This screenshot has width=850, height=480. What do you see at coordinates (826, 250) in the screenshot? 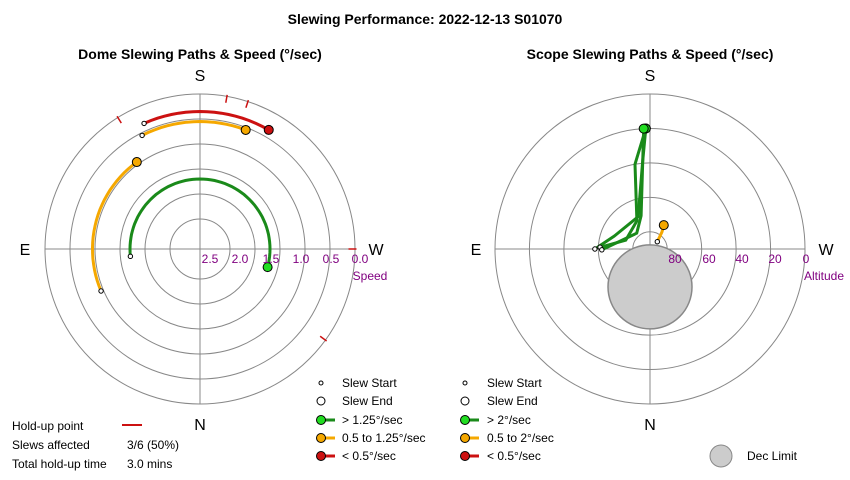
I see `scope-direction-w: W` at bounding box center [826, 250].